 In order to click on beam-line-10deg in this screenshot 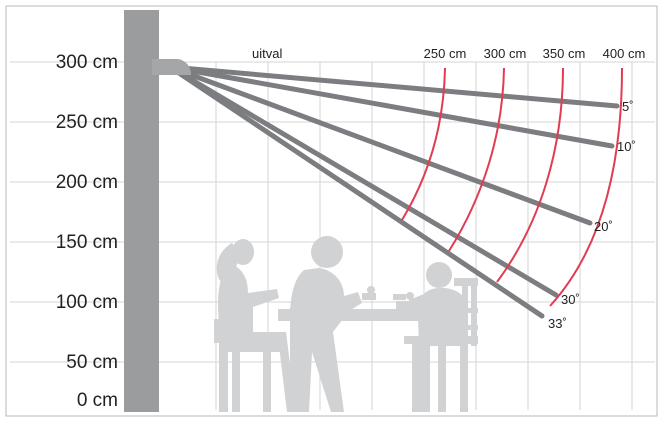, I will do `click(391, 106)`.